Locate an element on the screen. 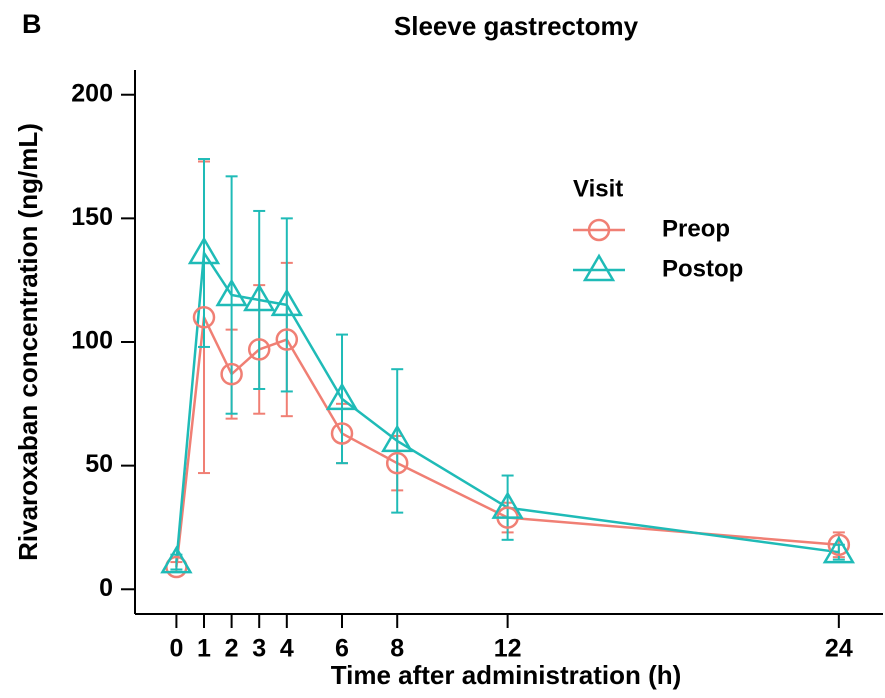 This screenshot has height=698, width=885. x-tick-label: 0 is located at coordinates (176, 649).